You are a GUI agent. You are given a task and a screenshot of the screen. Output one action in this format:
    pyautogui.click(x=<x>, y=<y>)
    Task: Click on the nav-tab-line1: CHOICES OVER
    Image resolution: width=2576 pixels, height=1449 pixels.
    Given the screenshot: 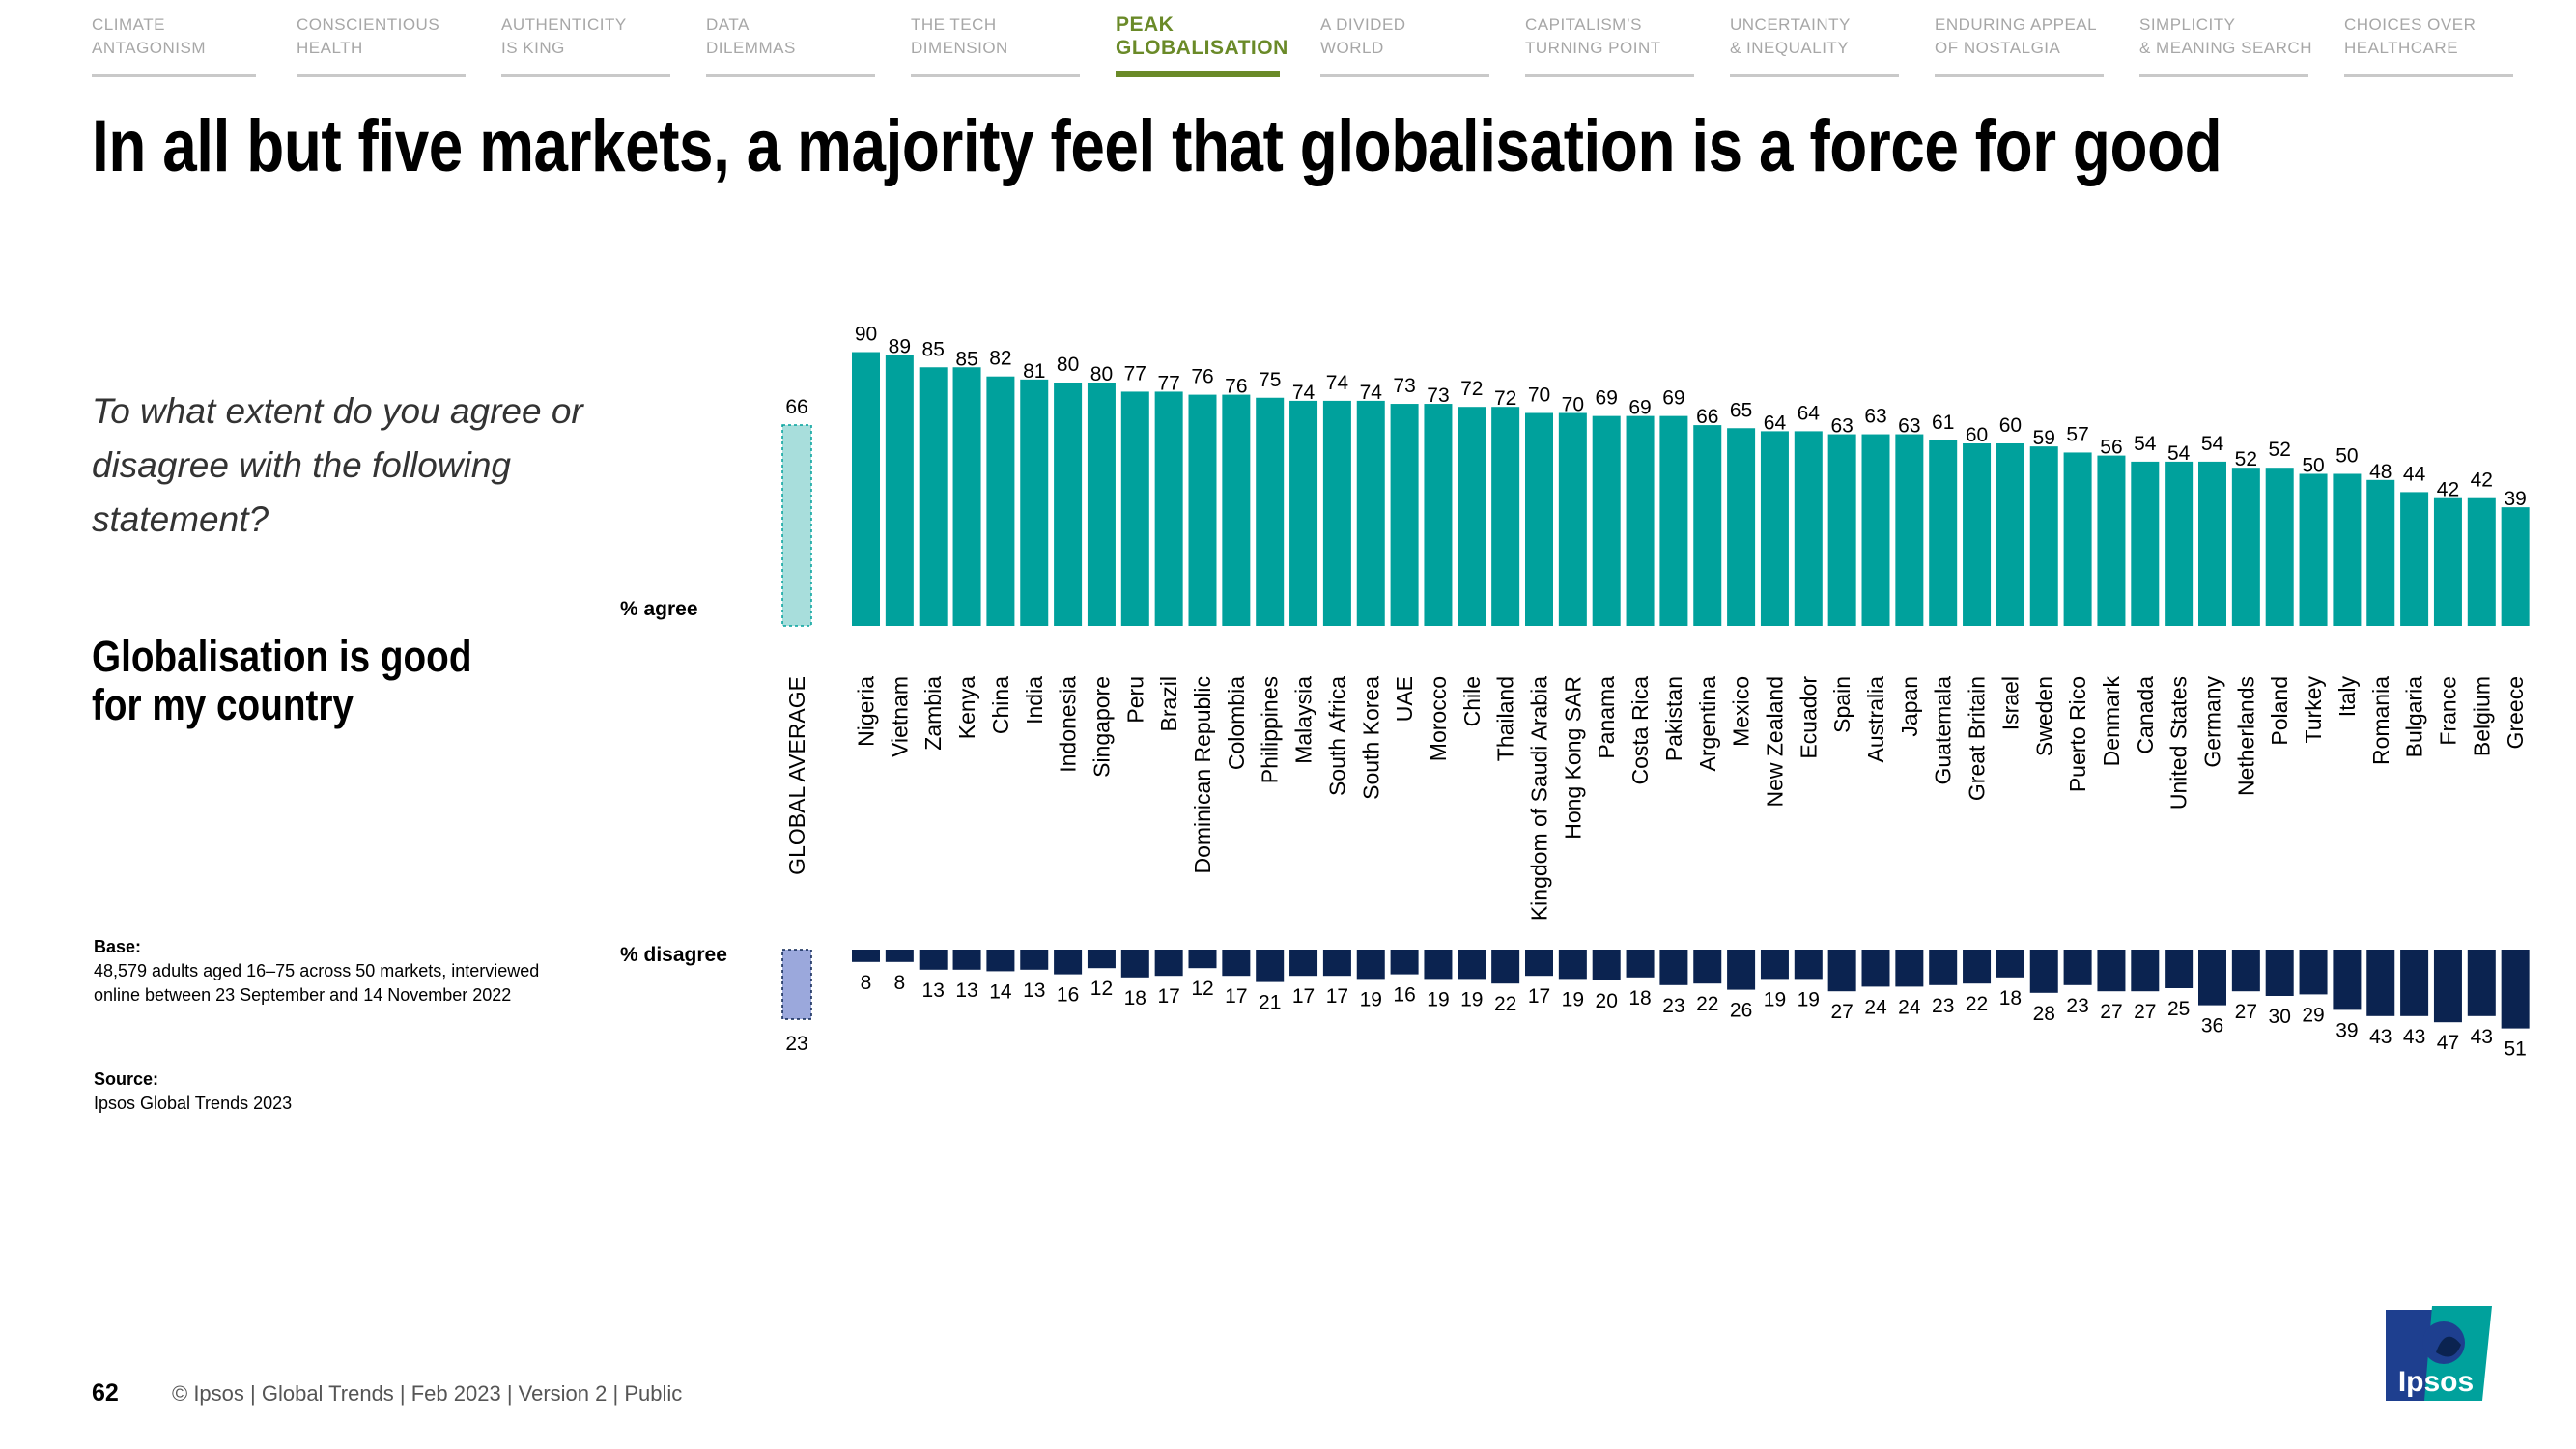 What is the action you would take?
    pyautogui.click(x=2410, y=24)
    